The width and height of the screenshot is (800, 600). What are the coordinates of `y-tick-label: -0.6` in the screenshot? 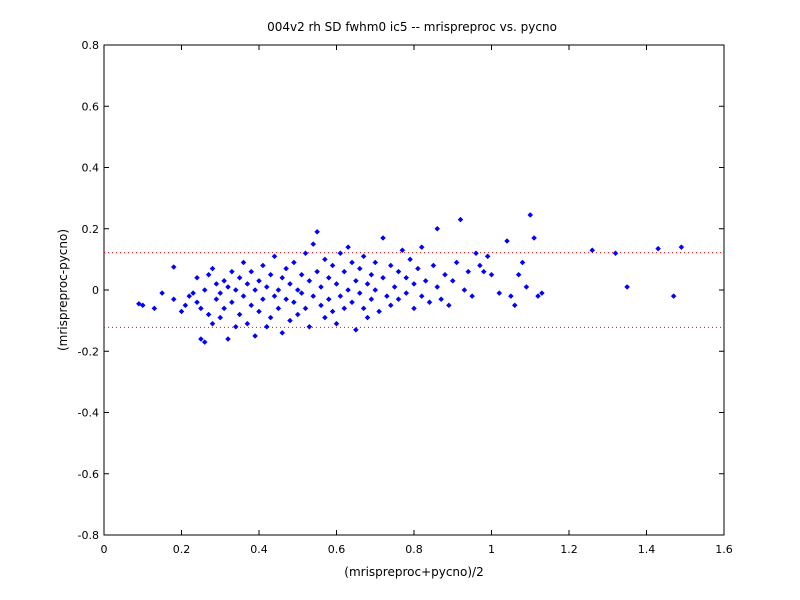 It's located at (88, 474).